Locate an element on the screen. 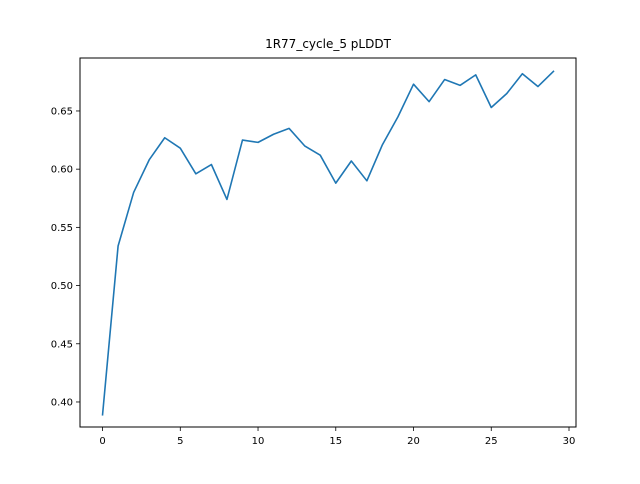  y-tick-label: 0.60 is located at coordinates (62, 170).